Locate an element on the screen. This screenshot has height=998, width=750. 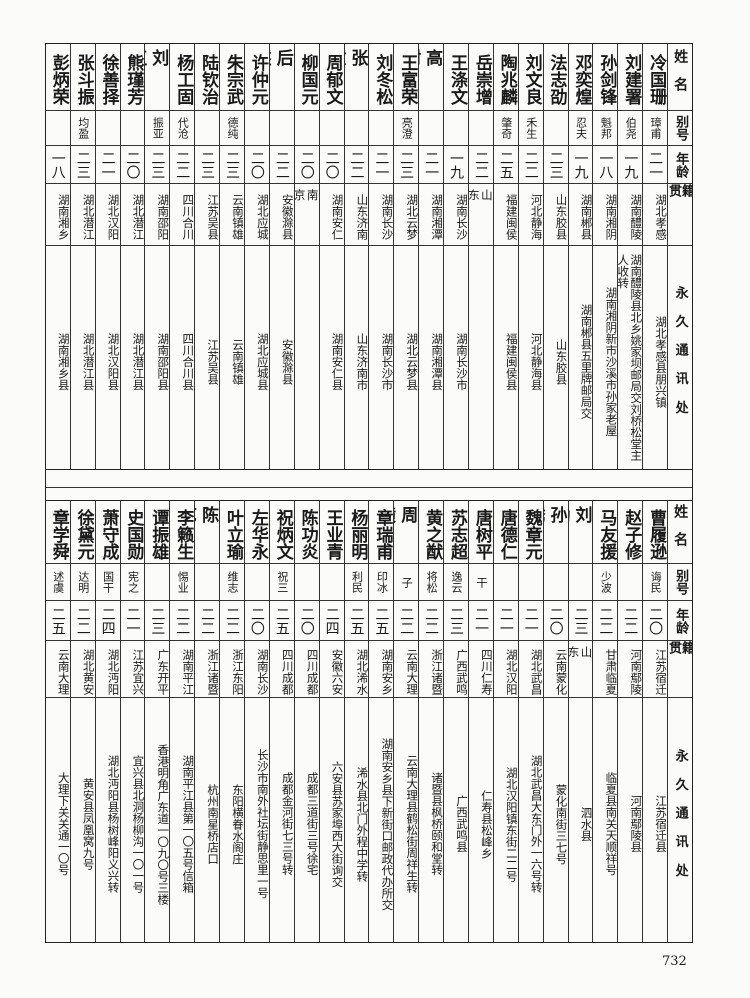
address-cell: 山东胶县 is located at coordinates (561, 361).